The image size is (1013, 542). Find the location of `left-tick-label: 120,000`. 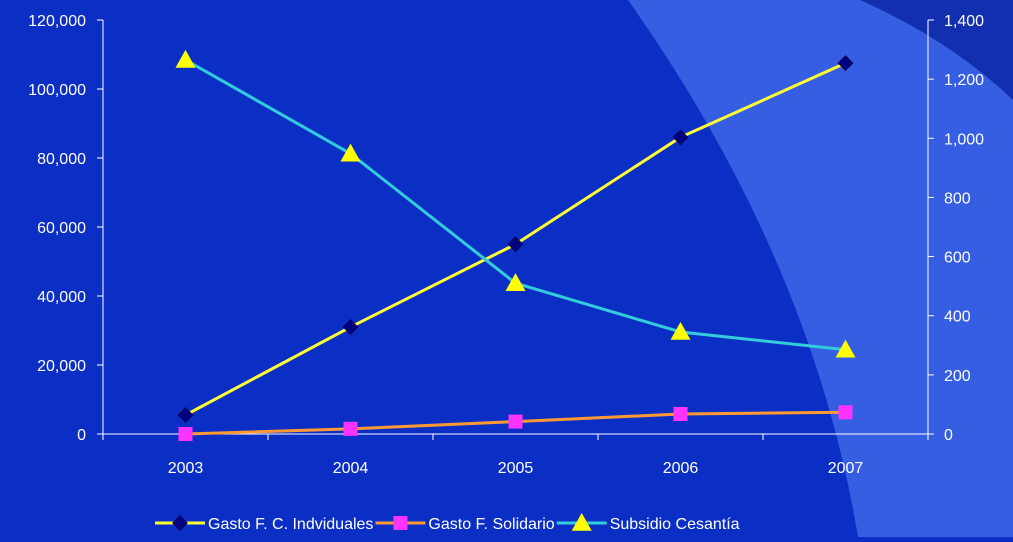

left-tick-label: 120,000 is located at coordinates (57, 21).